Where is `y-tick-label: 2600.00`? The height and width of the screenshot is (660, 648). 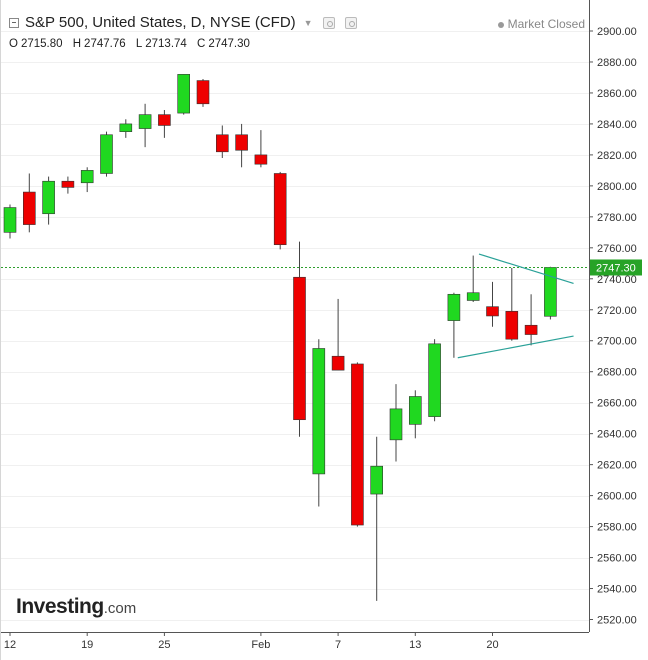
y-tick-label: 2600.00 is located at coordinates (617, 497).